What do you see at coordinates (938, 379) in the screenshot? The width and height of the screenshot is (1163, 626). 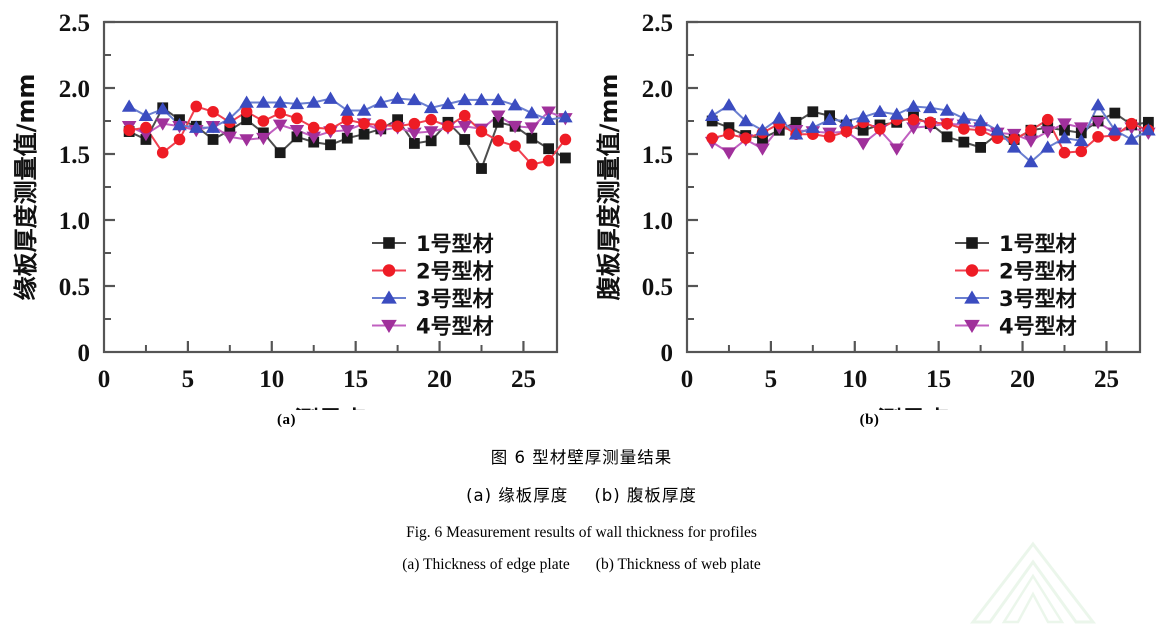 I see `x-tick-label: 15` at bounding box center [938, 379].